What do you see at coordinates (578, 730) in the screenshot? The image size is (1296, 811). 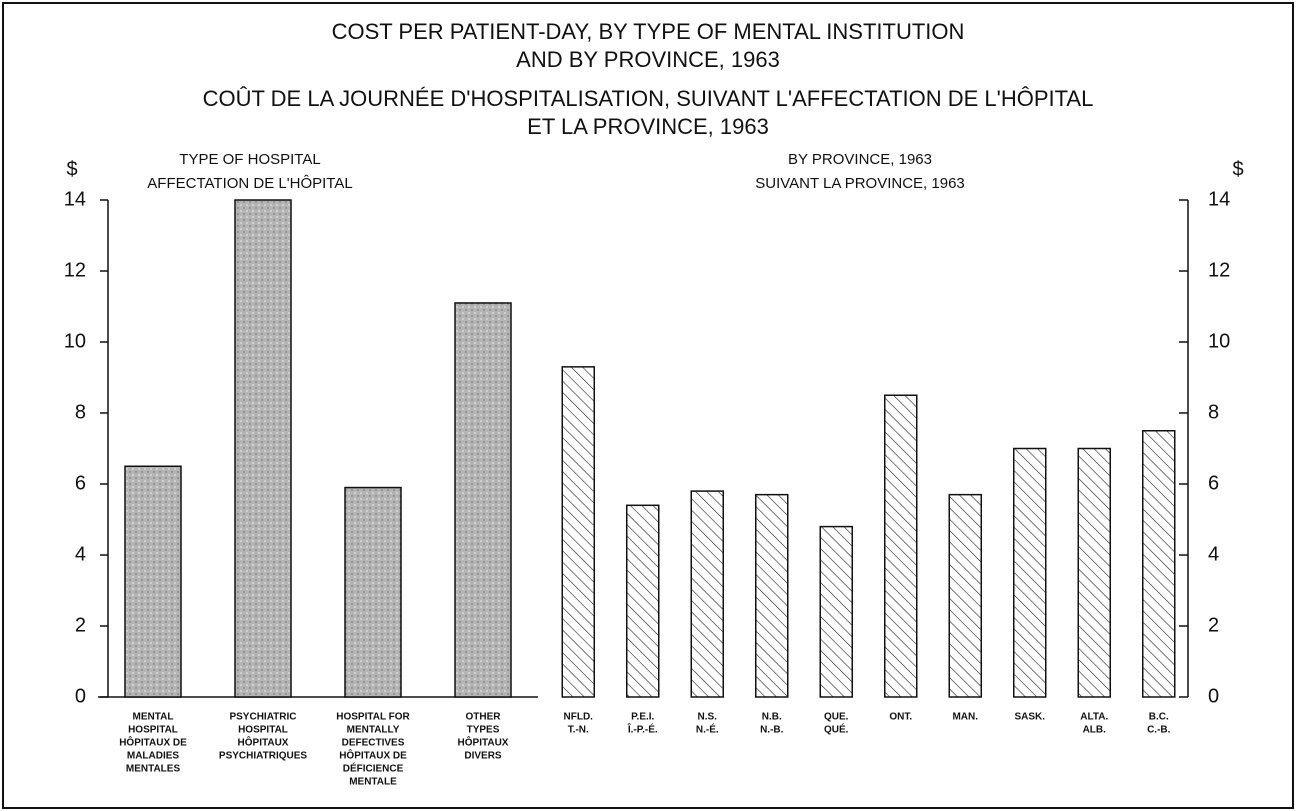 I see `x-tick-label: T.-N.` at bounding box center [578, 730].